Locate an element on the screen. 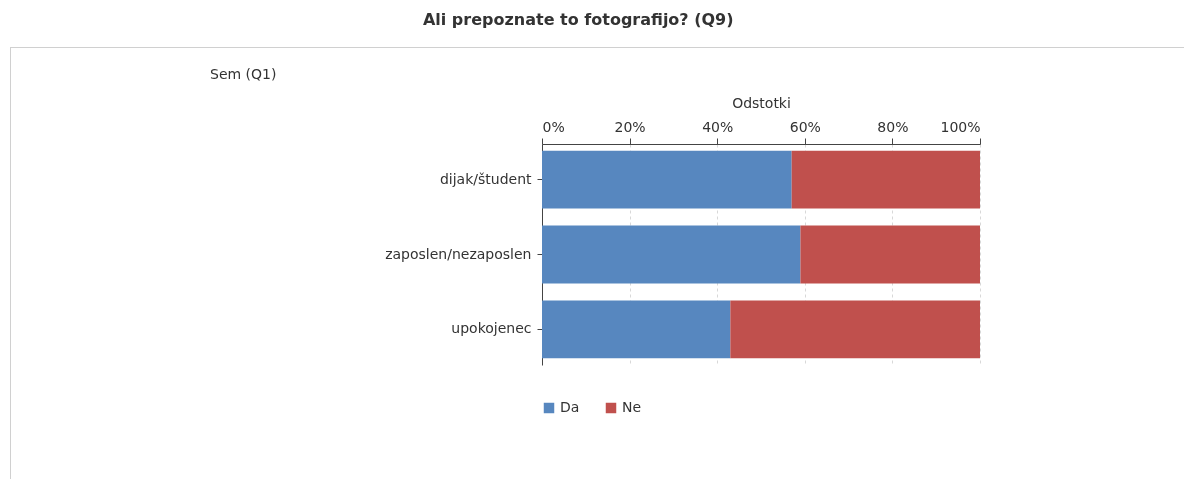  x-tick-label: 100% is located at coordinates (960, 126).